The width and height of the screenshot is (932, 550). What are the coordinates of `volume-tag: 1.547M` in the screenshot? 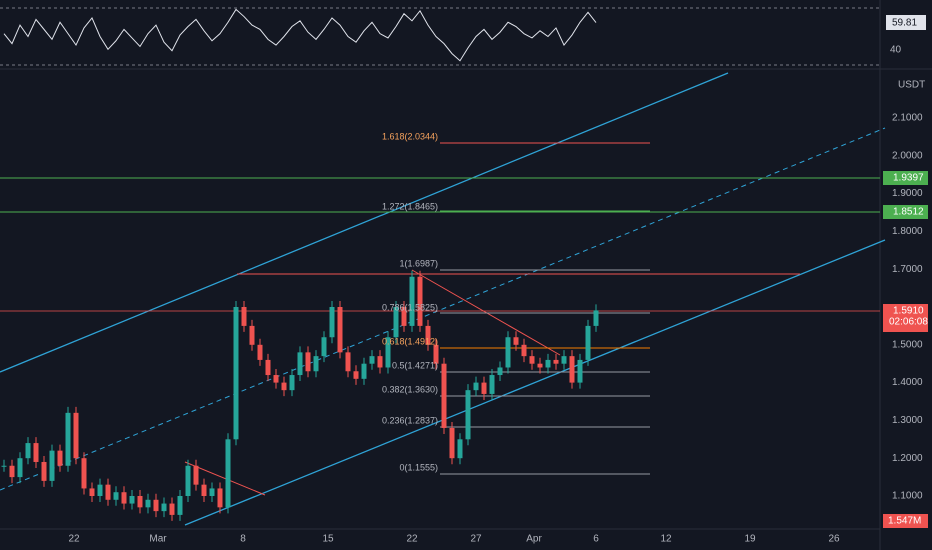 It's located at (904, 521).